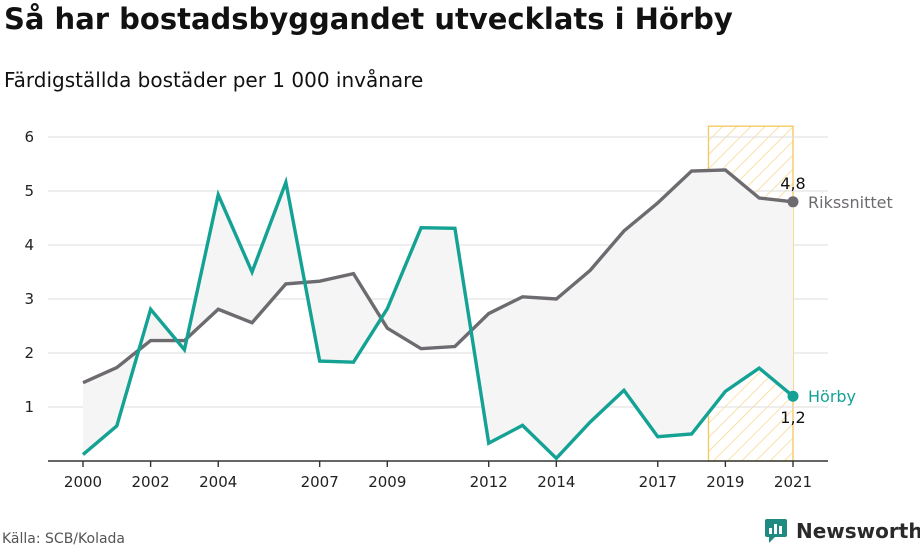 The height and width of the screenshot is (552, 920). I want to click on y-tick-label: 4, so click(29, 245).